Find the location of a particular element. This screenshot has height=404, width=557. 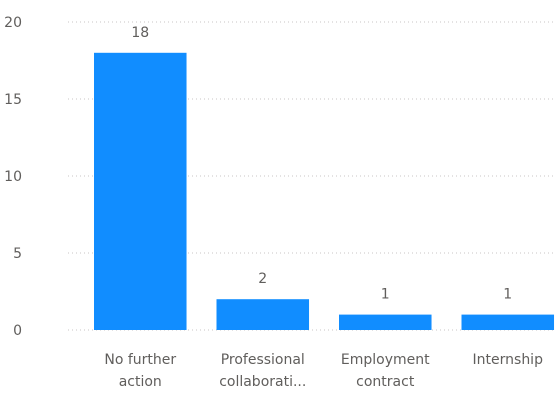

y-tick-label: 20 is located at coordinates (13, 23).